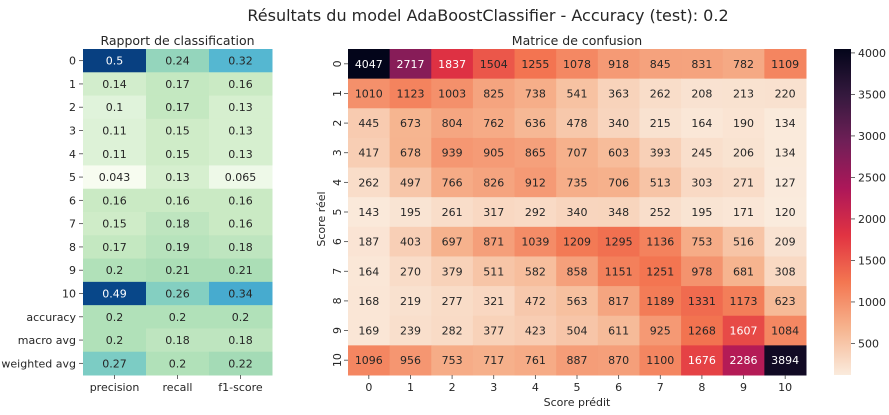 This screenshot has height=415, width=889. Describe the element at coordinates (785, 331) in the screenshot. I see `confusion-cell-label: 1084` at that location.